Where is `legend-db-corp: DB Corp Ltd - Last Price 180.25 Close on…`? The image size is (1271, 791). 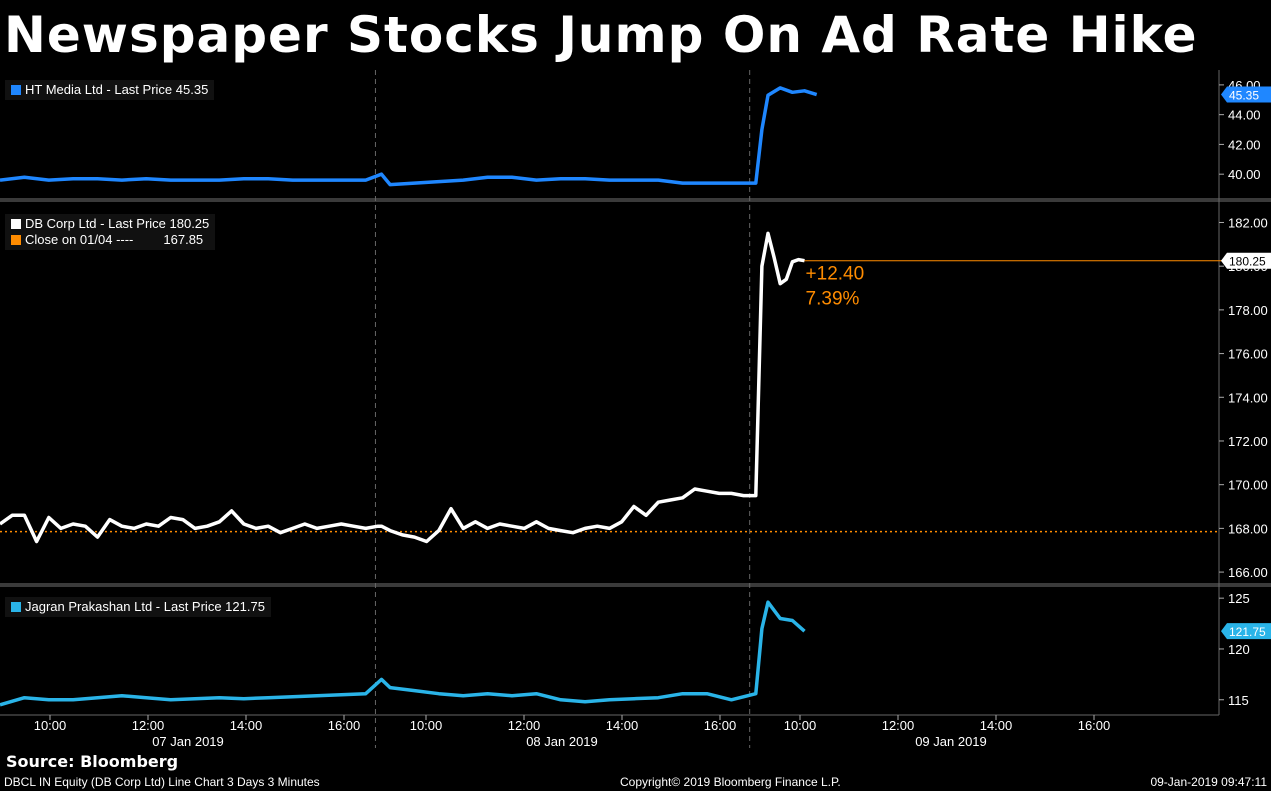 legend-db-corp: DB Corp Ltd - Last Price 180.25 Close on… is located at coordinates (110, 232).